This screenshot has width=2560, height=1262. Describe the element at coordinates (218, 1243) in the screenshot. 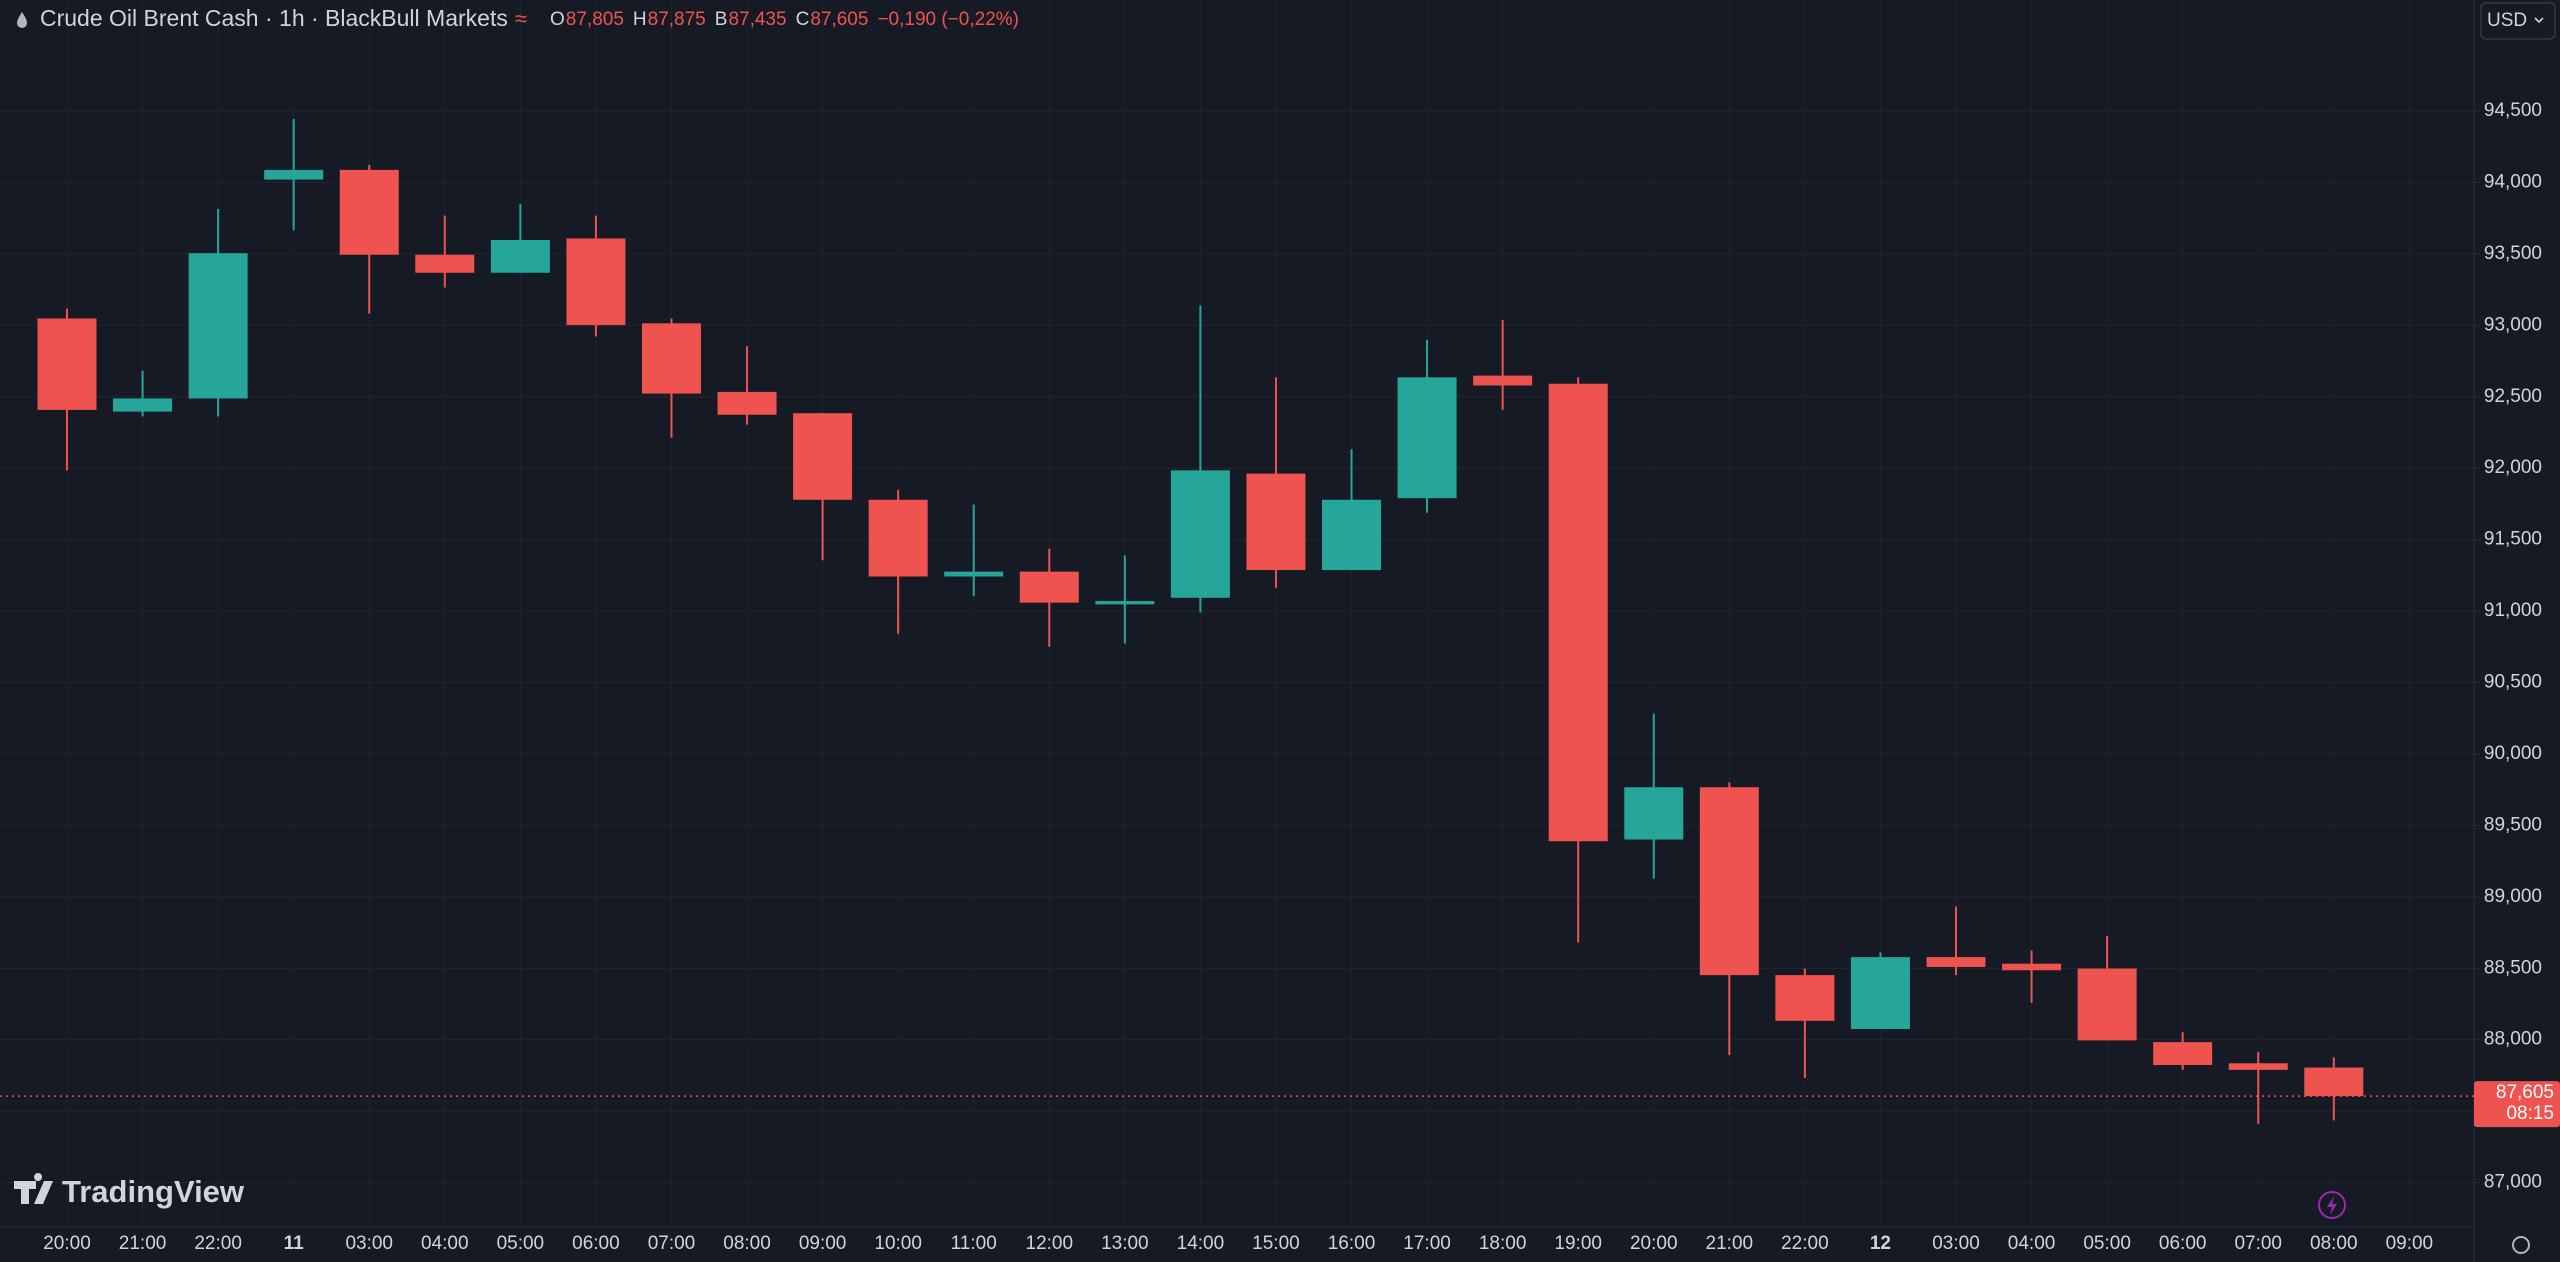

I see `x-tick-label: 22:00` at that location.